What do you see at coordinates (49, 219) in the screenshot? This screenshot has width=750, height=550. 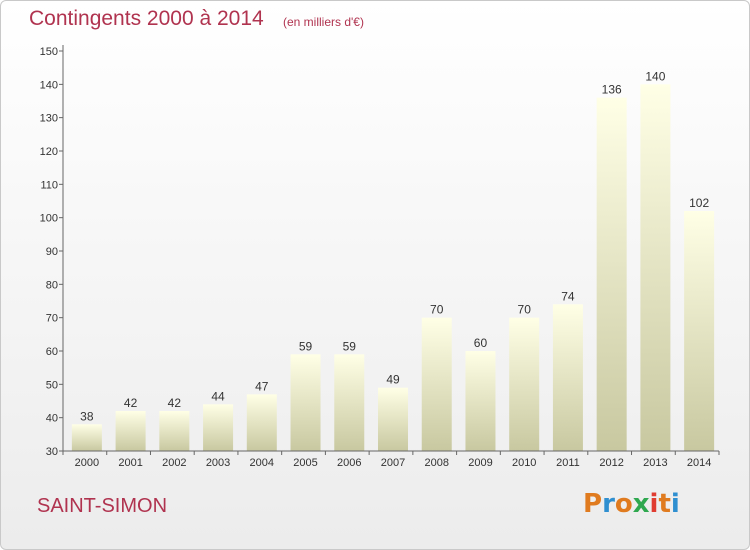 I see `y-tick-label-100: 100` at bounding box center [49, 219].